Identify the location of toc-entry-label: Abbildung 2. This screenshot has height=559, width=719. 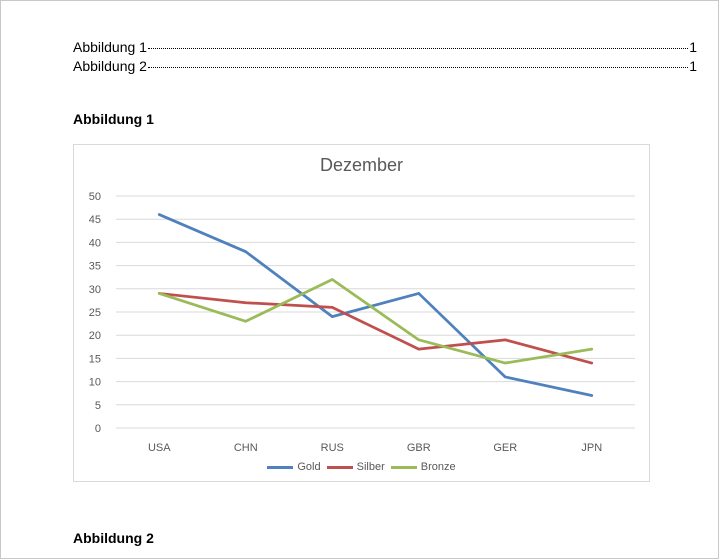
(110, 66).